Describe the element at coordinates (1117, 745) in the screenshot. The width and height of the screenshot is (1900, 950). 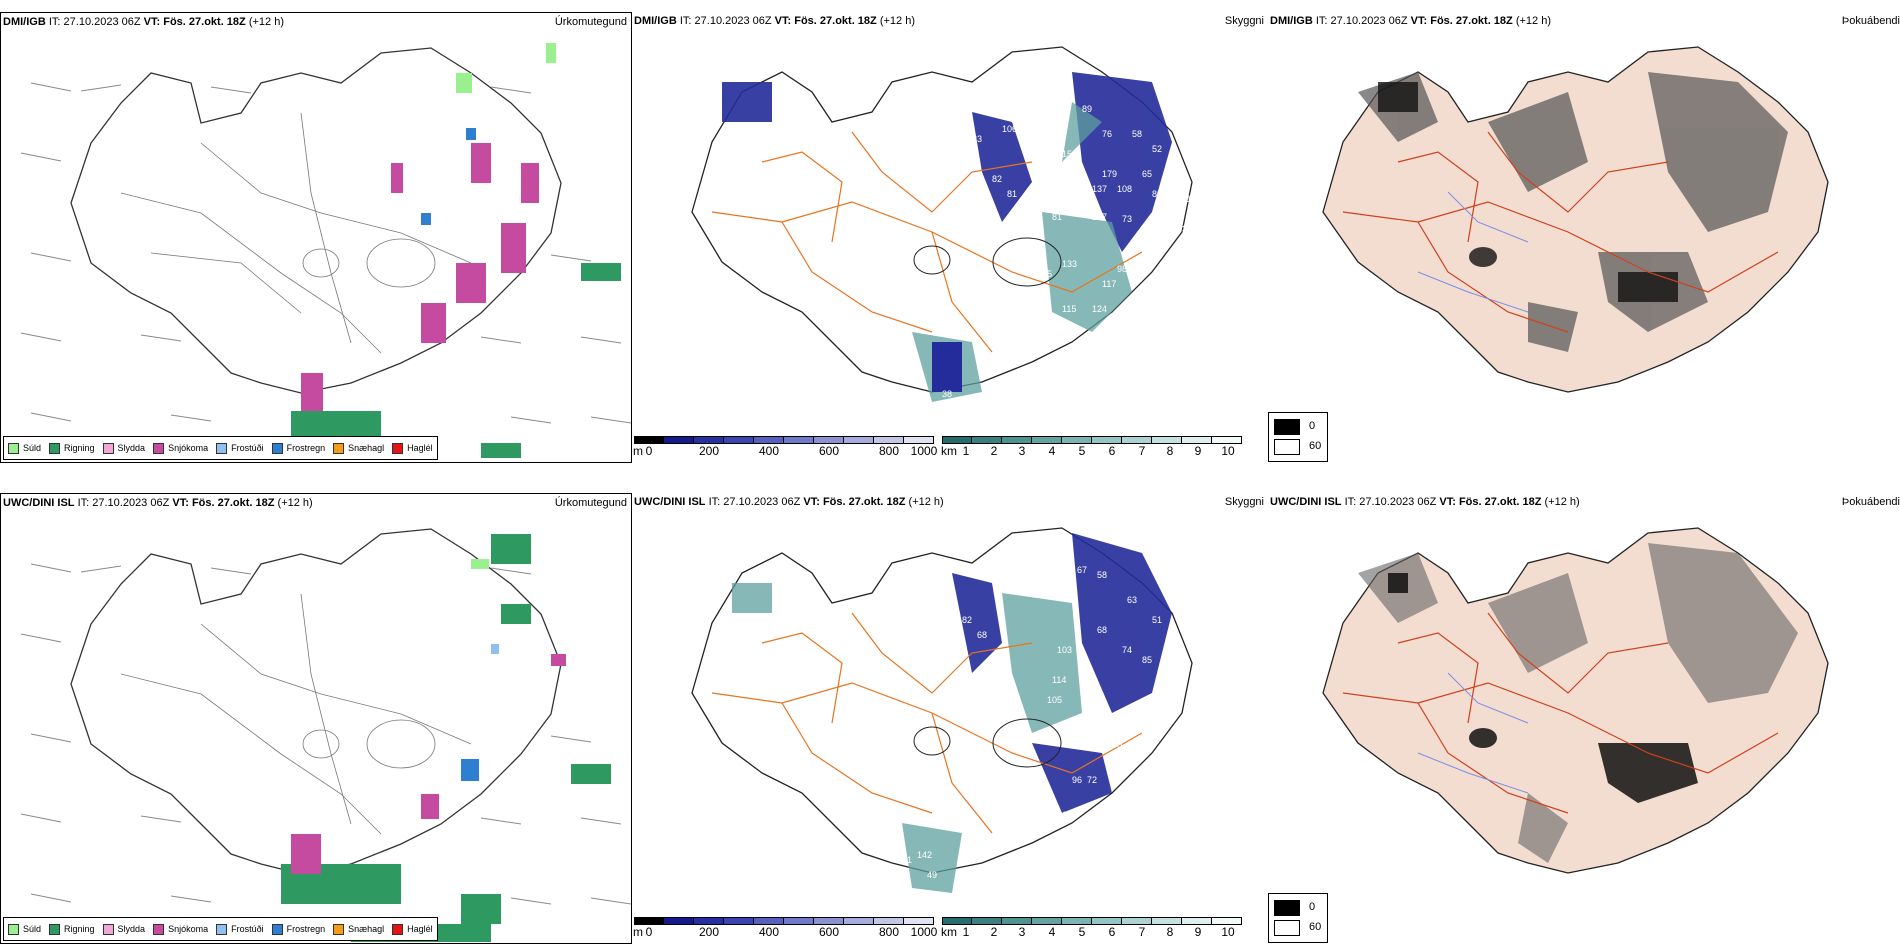
I see `svg-text: 90` at that location.